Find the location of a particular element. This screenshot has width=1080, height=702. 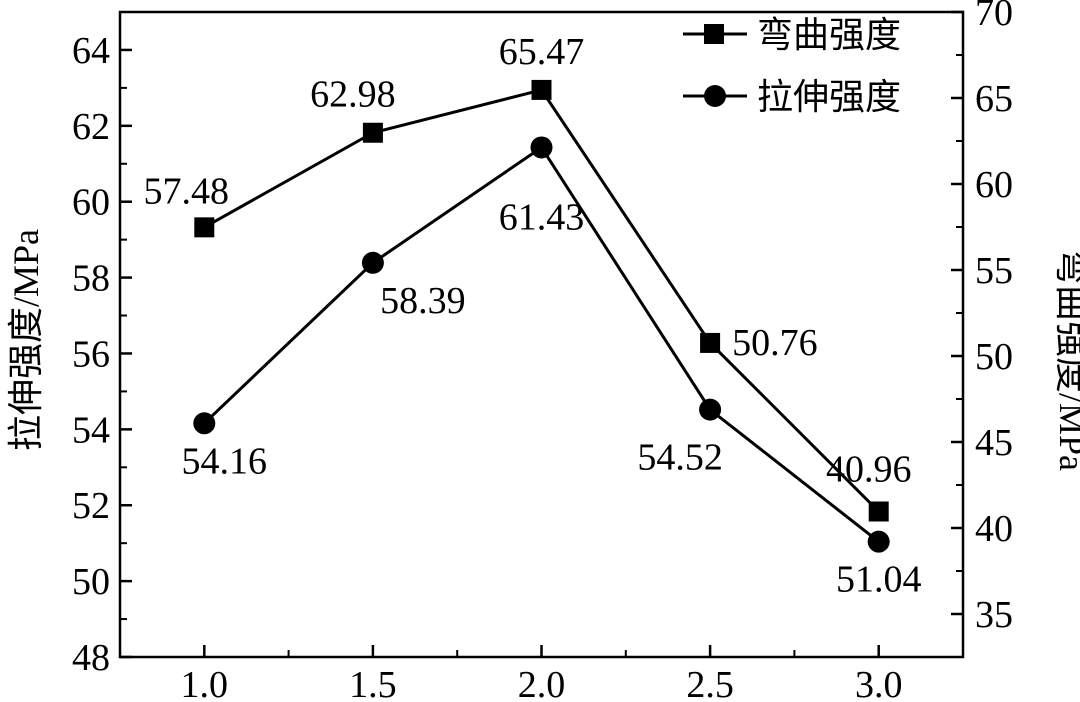

data-label-tensile: 54.16 is located at coordinates (225, 461).